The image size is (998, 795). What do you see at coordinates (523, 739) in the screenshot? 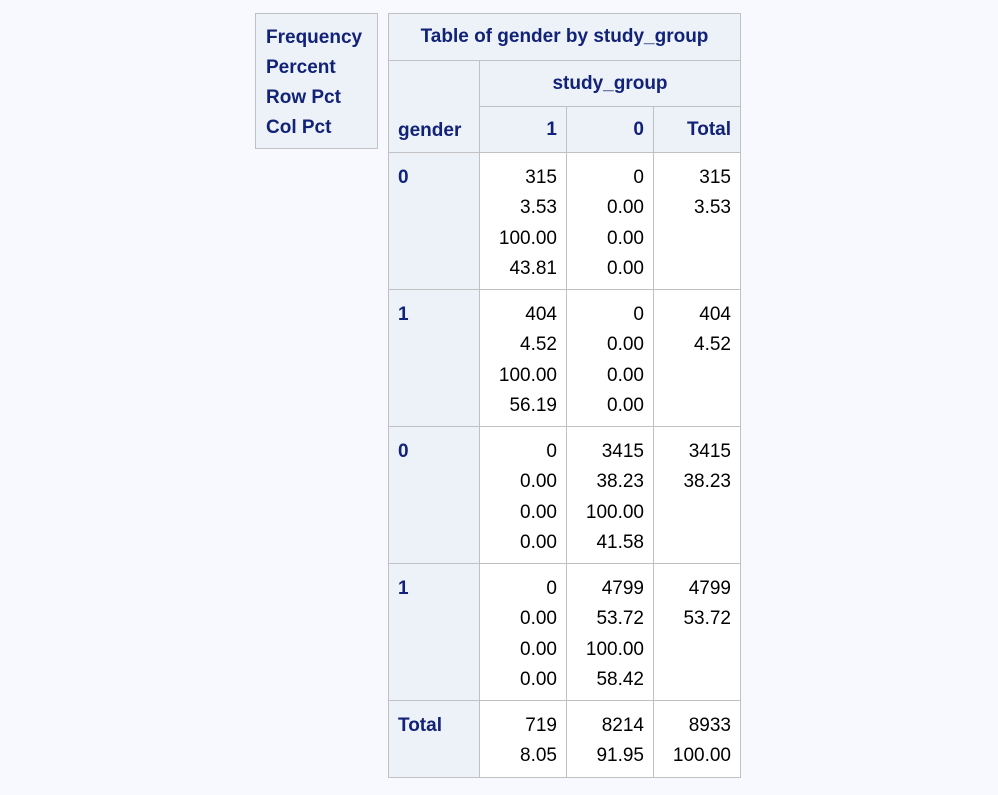
I see `table-cell: 719 8.05` at bounding box center [523, 739].